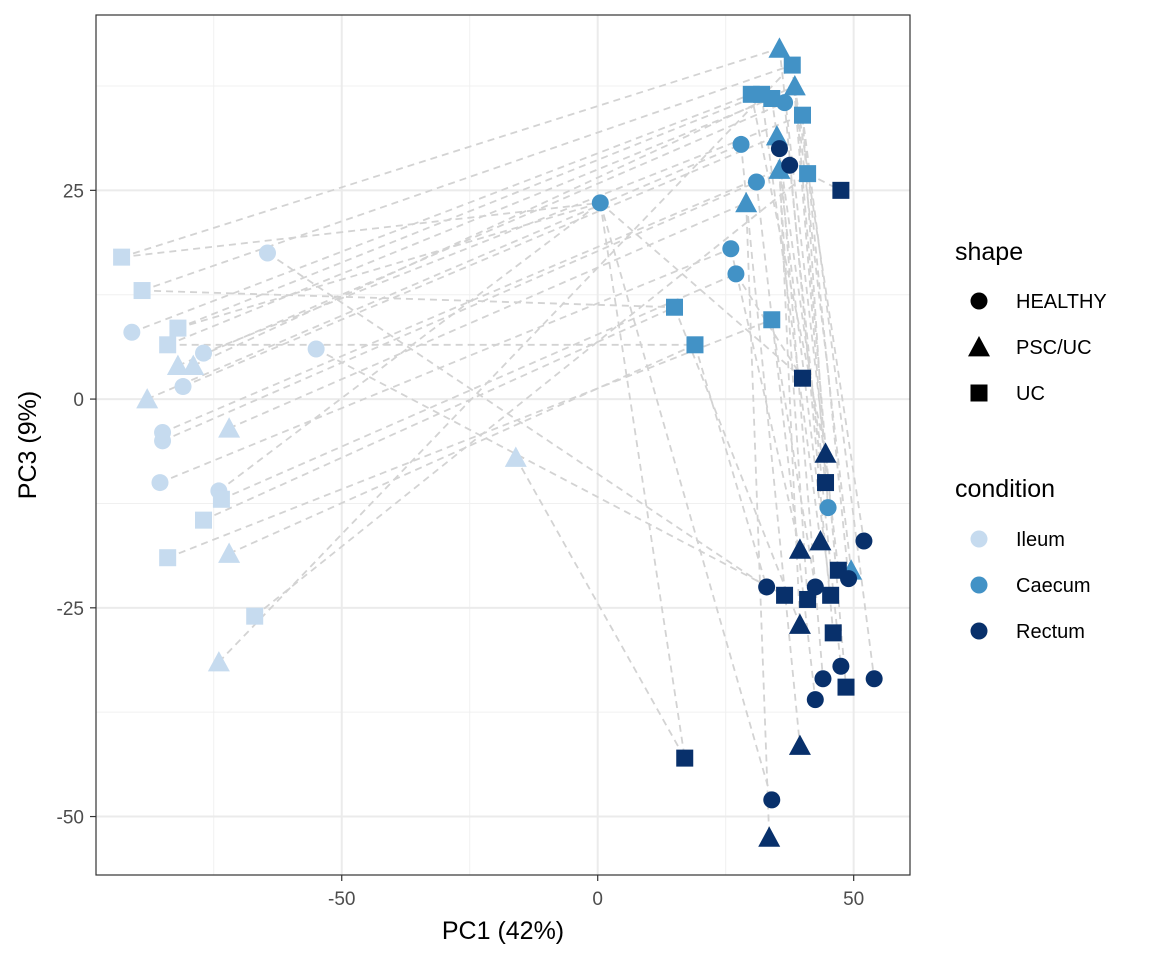 Image resolution: width=1152 pixels, height=960 pixels. I want to click on legend-title-shape: shape, so click(989, 252).